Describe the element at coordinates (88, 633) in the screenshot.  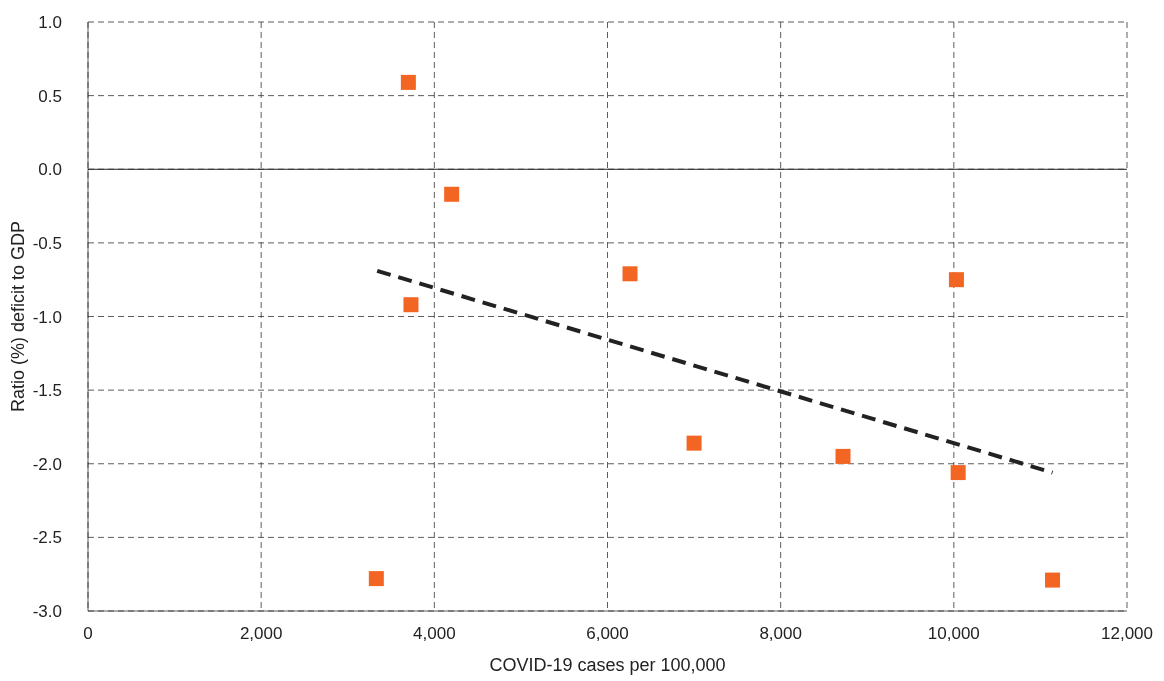
I see `x-tick-label: 0` at that location.